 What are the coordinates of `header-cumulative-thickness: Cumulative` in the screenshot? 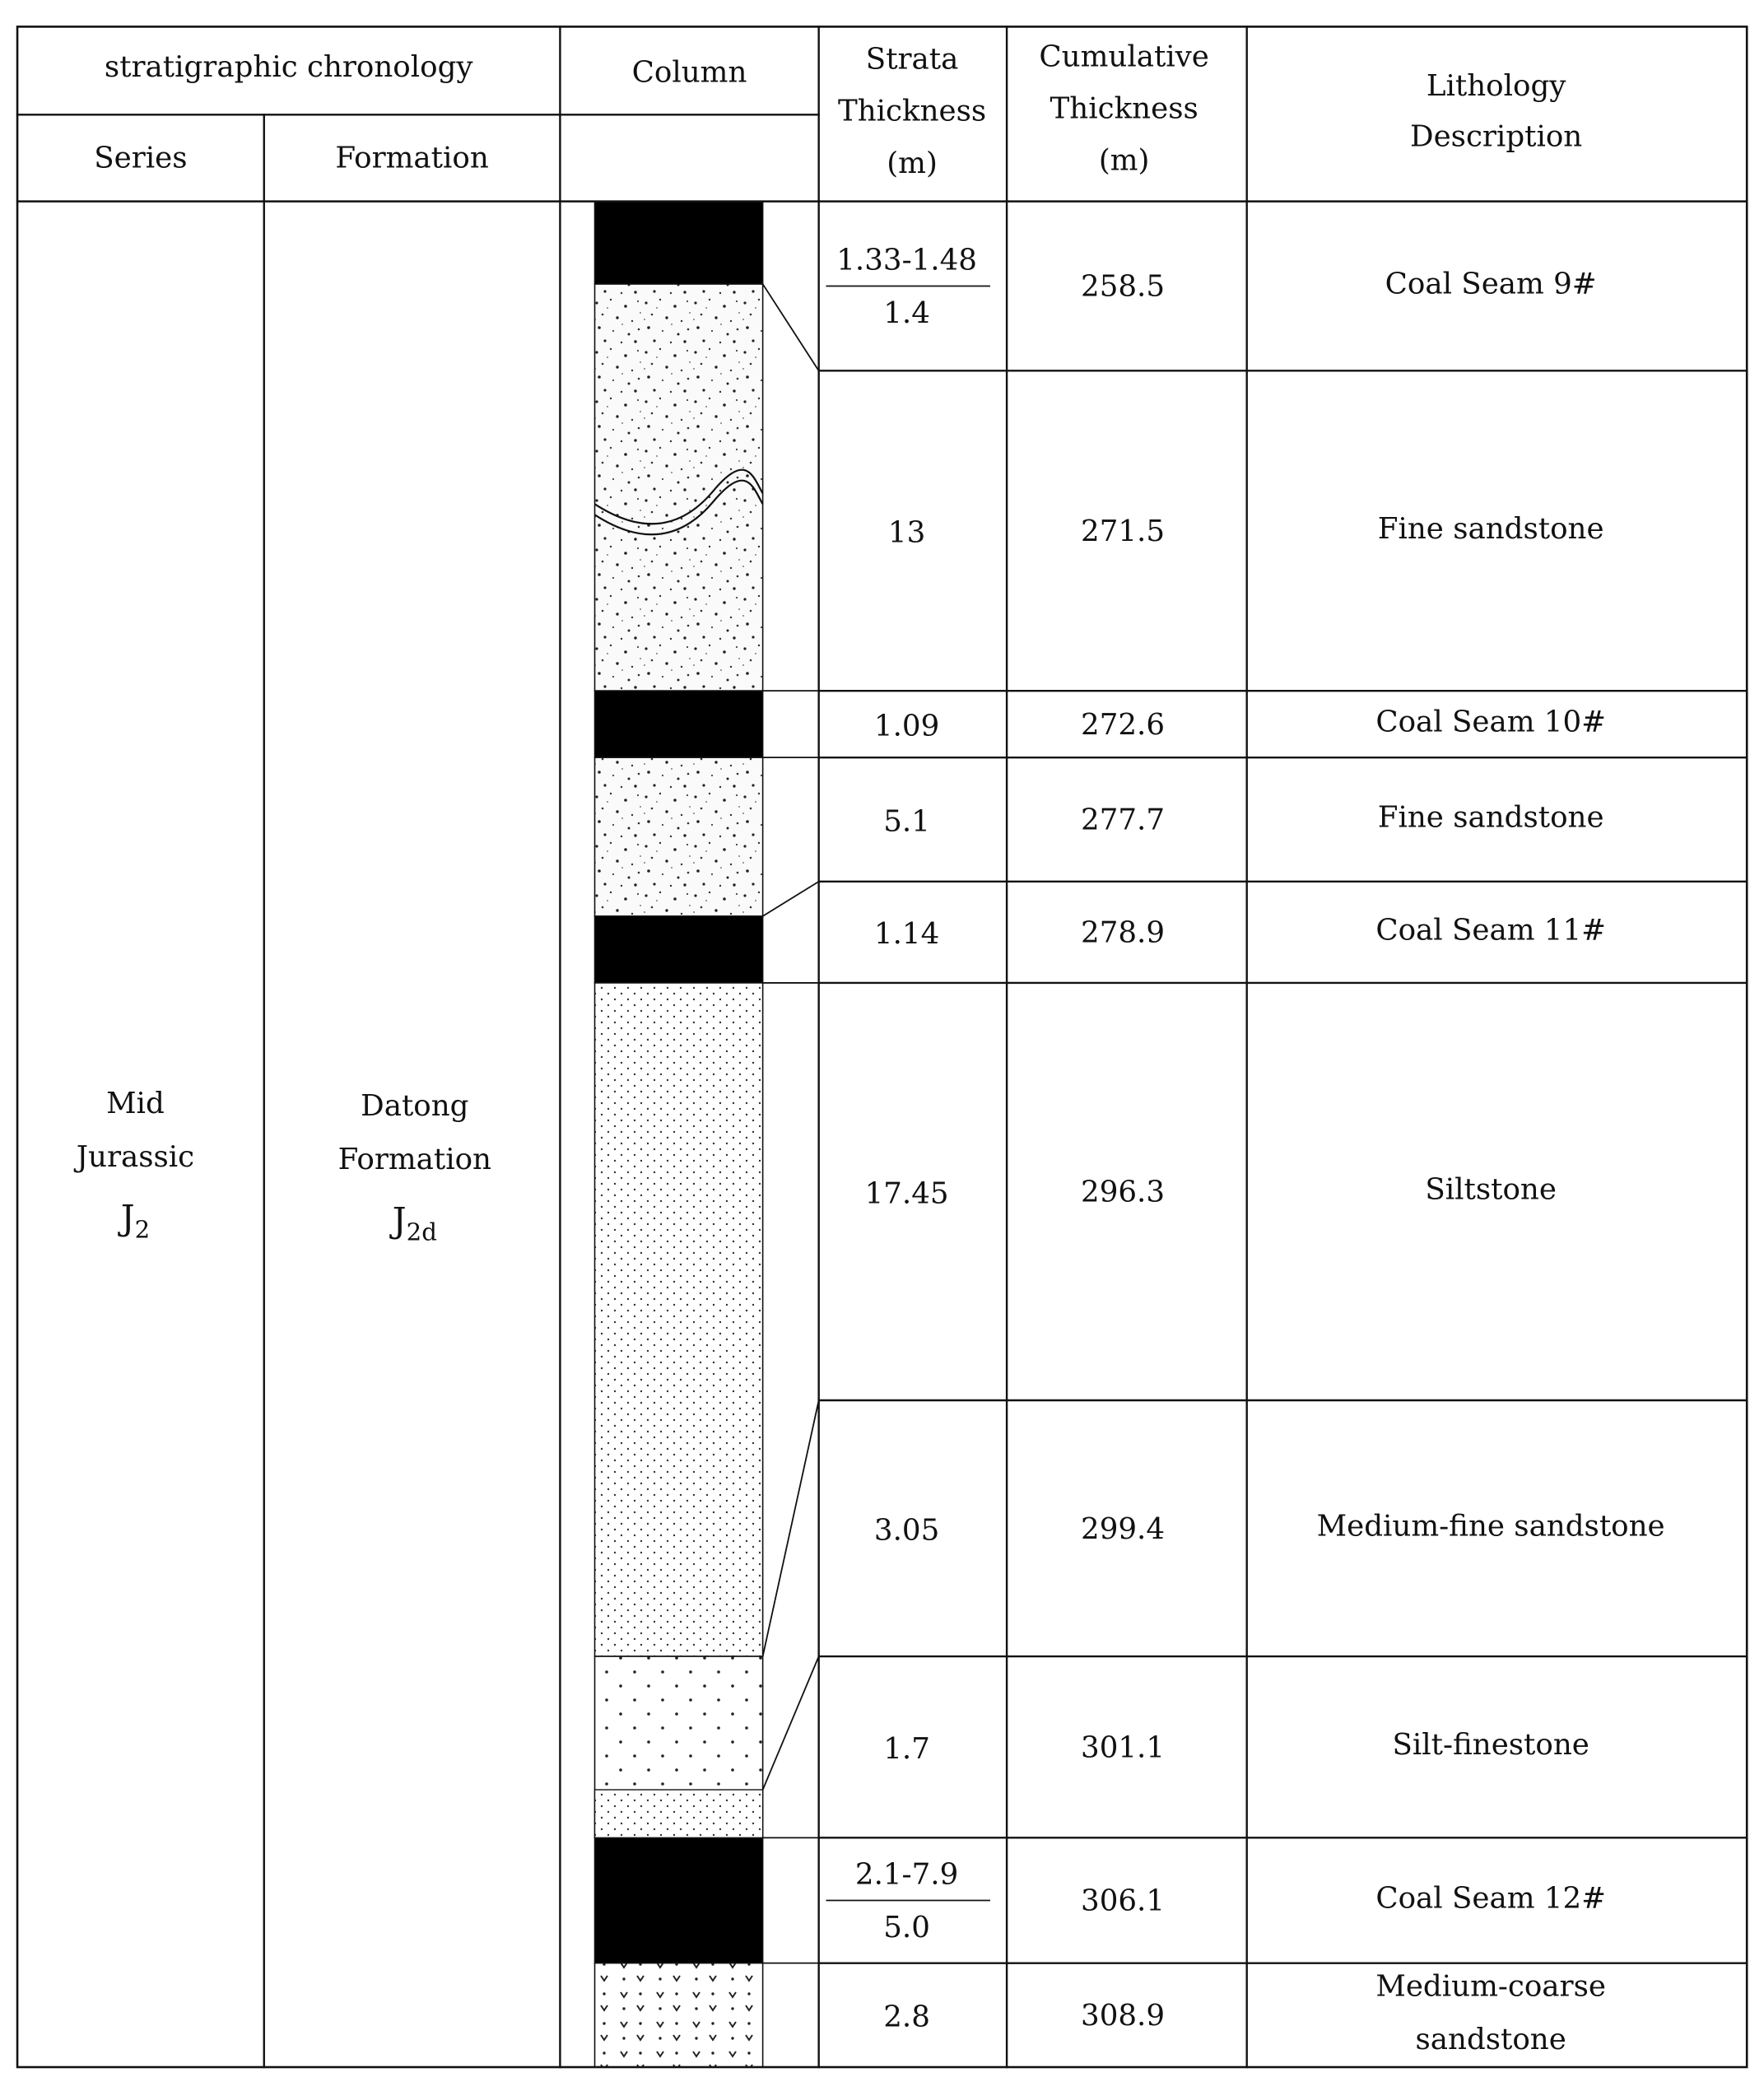 It's located at (1123, 57).